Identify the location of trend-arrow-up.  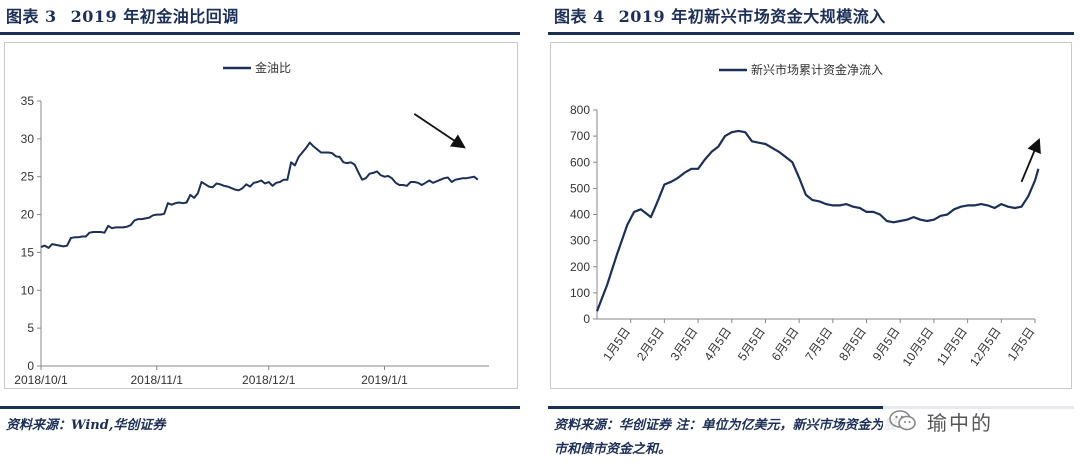
(1030, 160).